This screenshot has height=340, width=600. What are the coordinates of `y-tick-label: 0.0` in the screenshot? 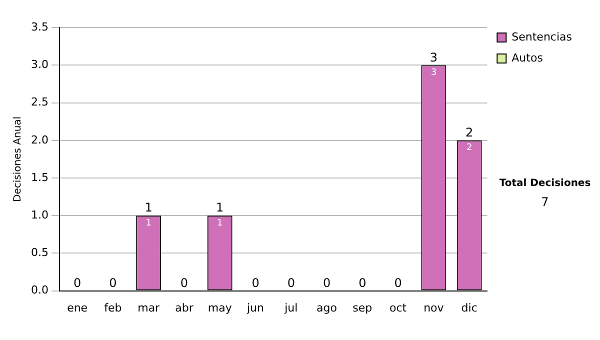 It's located at (39, 290).